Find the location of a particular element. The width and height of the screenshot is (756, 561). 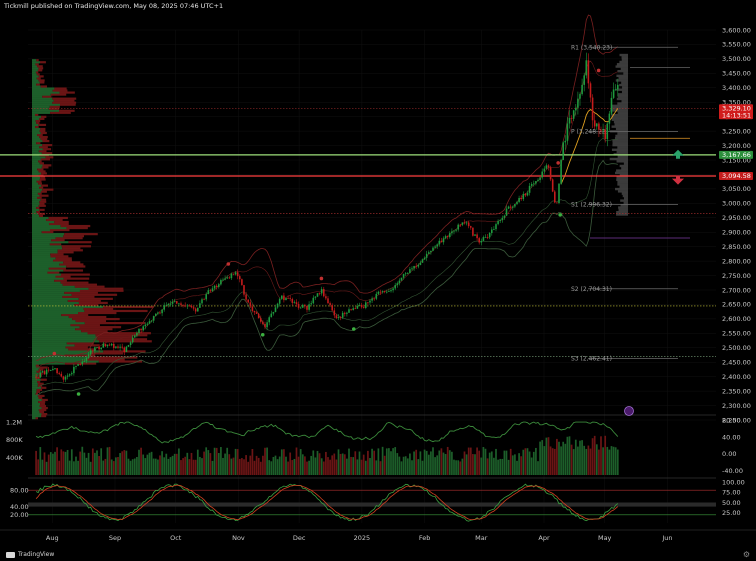

x-tick-label: Feb is located at coordinates (425, 538).